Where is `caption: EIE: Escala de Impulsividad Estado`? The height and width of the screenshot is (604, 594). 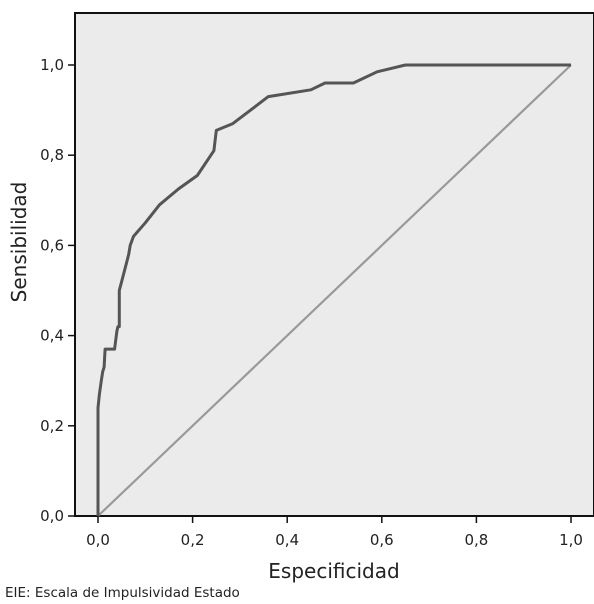
caption: EIE: Escala de Impulsividad Estado is located at coordinates (122, 593).